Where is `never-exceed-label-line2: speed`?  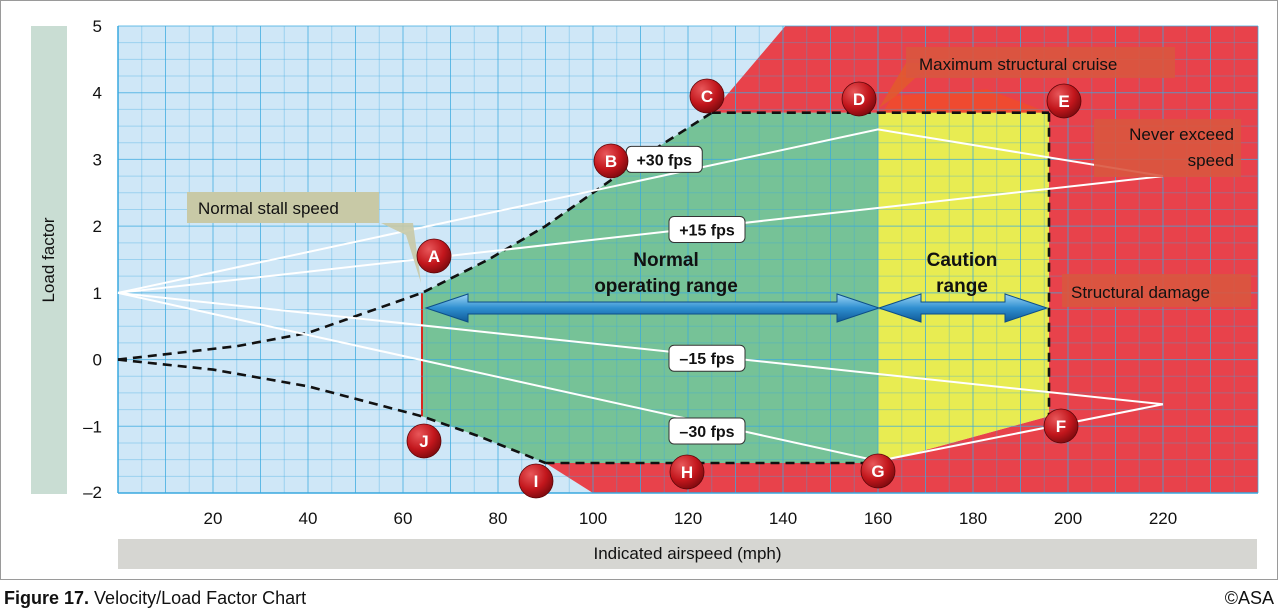
never-exceed-label-line2: speed is located at coordinates (1211, 160).